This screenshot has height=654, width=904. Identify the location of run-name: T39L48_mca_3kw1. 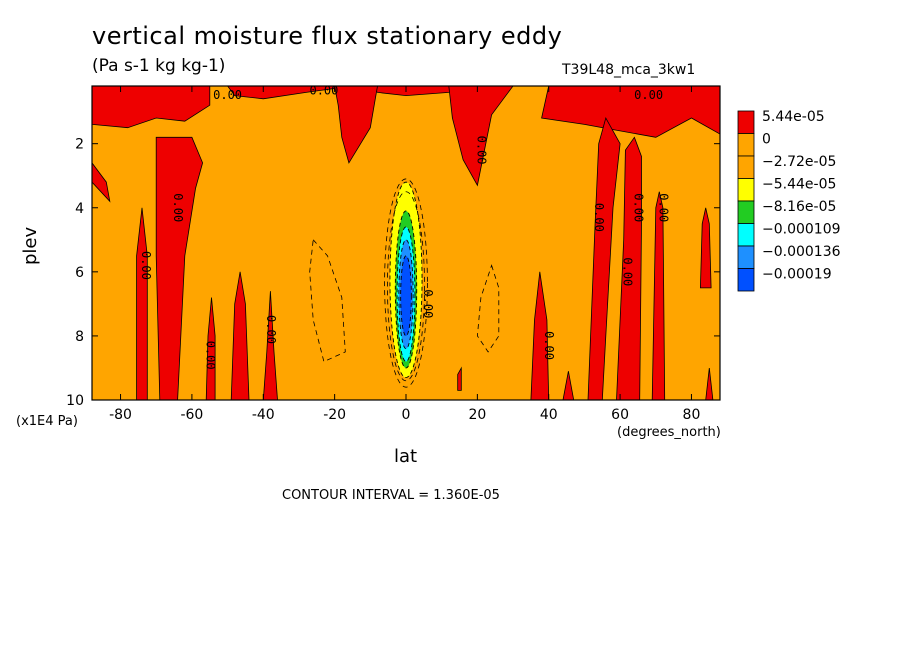
(629, 70).